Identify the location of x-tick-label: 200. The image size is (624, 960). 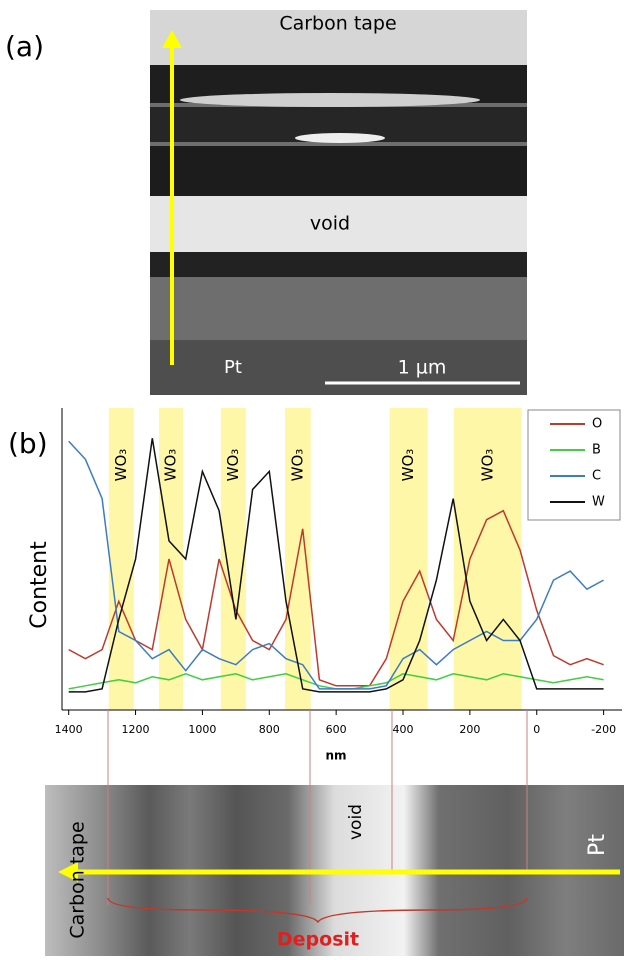
(469, 729).